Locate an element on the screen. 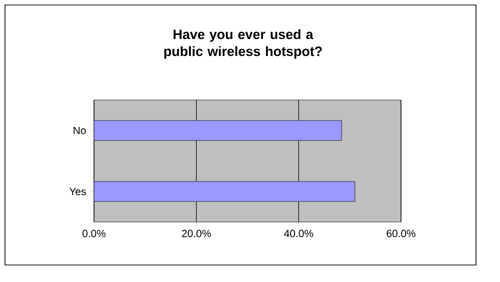 The image size is (500, 282). y-tick-label: Yes is located at coordinates (77, 192).